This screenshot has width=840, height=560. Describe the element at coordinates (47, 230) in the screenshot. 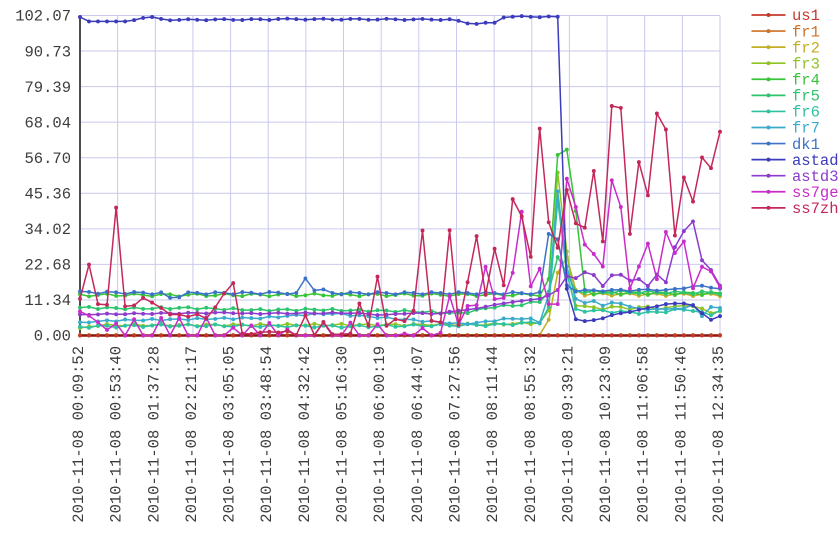

I see `svg-text: 34.02` at that location.